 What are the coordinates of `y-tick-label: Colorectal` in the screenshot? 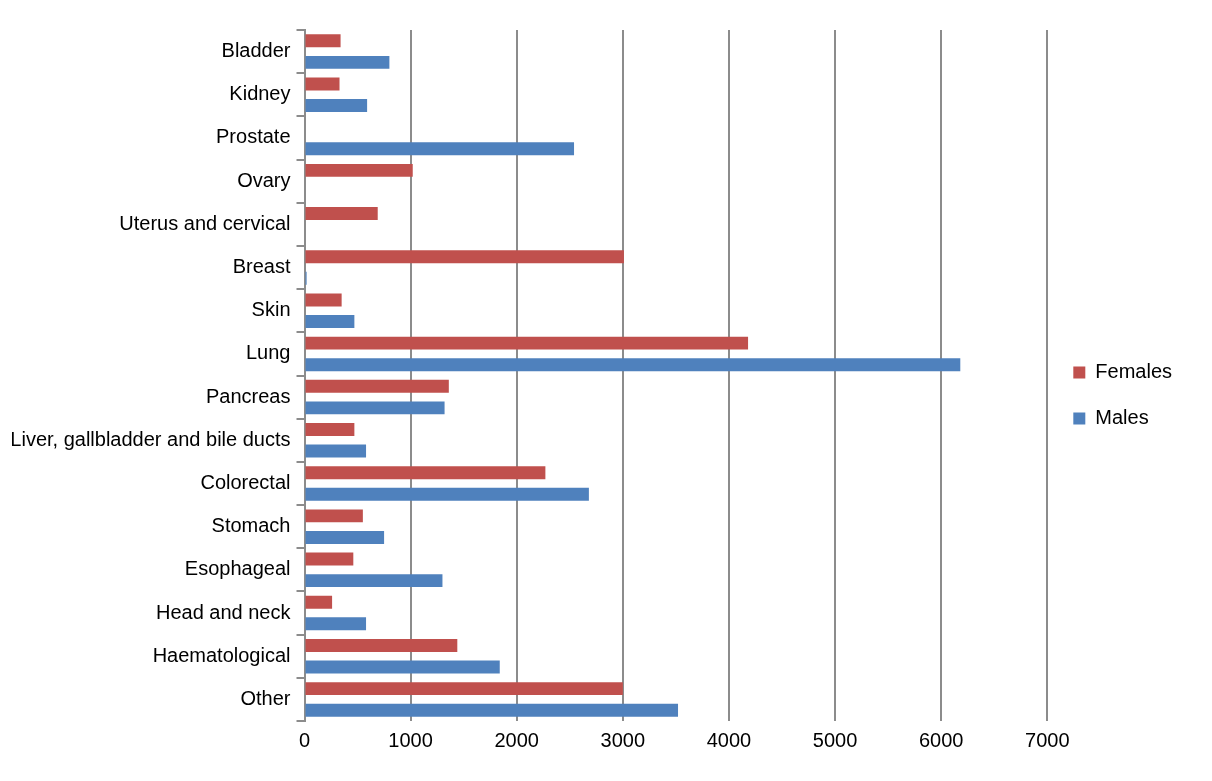 It's located at (245, 481).